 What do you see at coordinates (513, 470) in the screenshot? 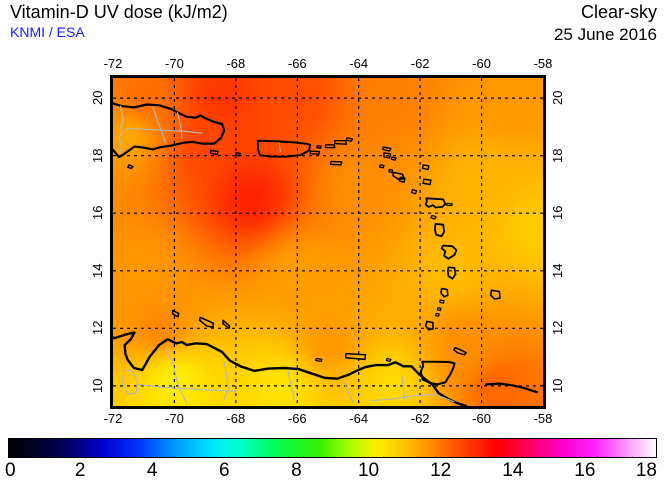
I see `colorbar-tick-label: 14` at bounding box center [513, 470].